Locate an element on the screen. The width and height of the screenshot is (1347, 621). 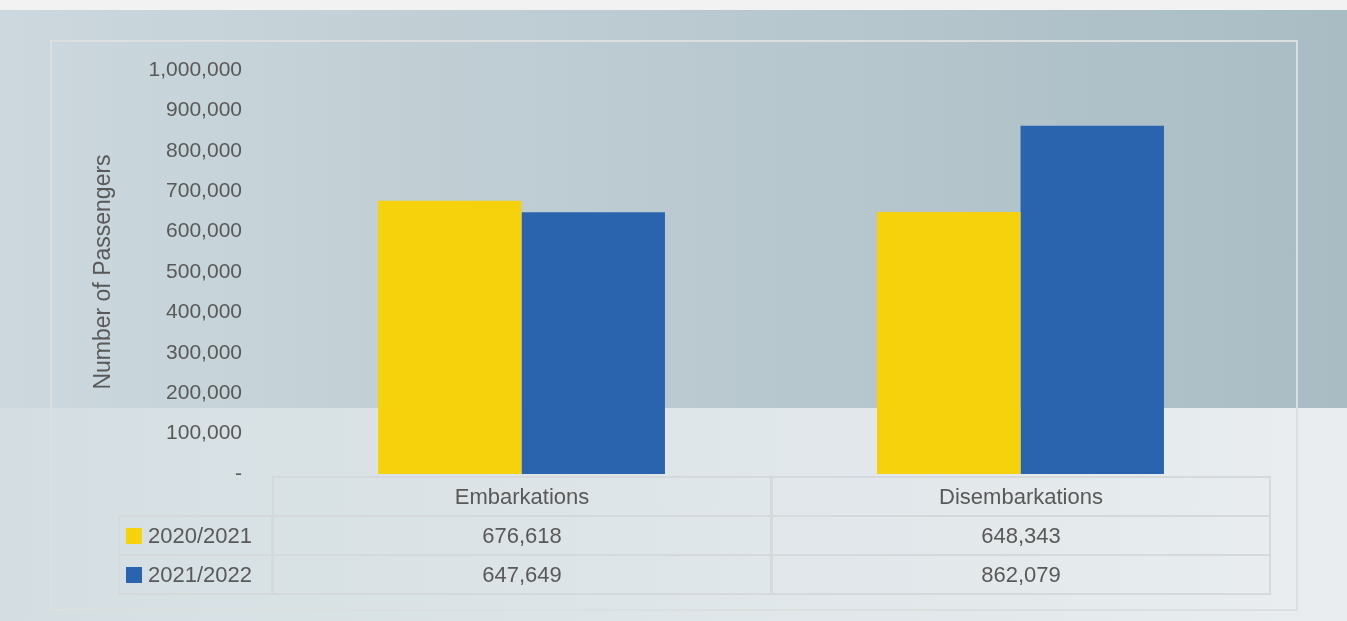
y-tick-label: 700,000 is located at coordinates (204, 189).